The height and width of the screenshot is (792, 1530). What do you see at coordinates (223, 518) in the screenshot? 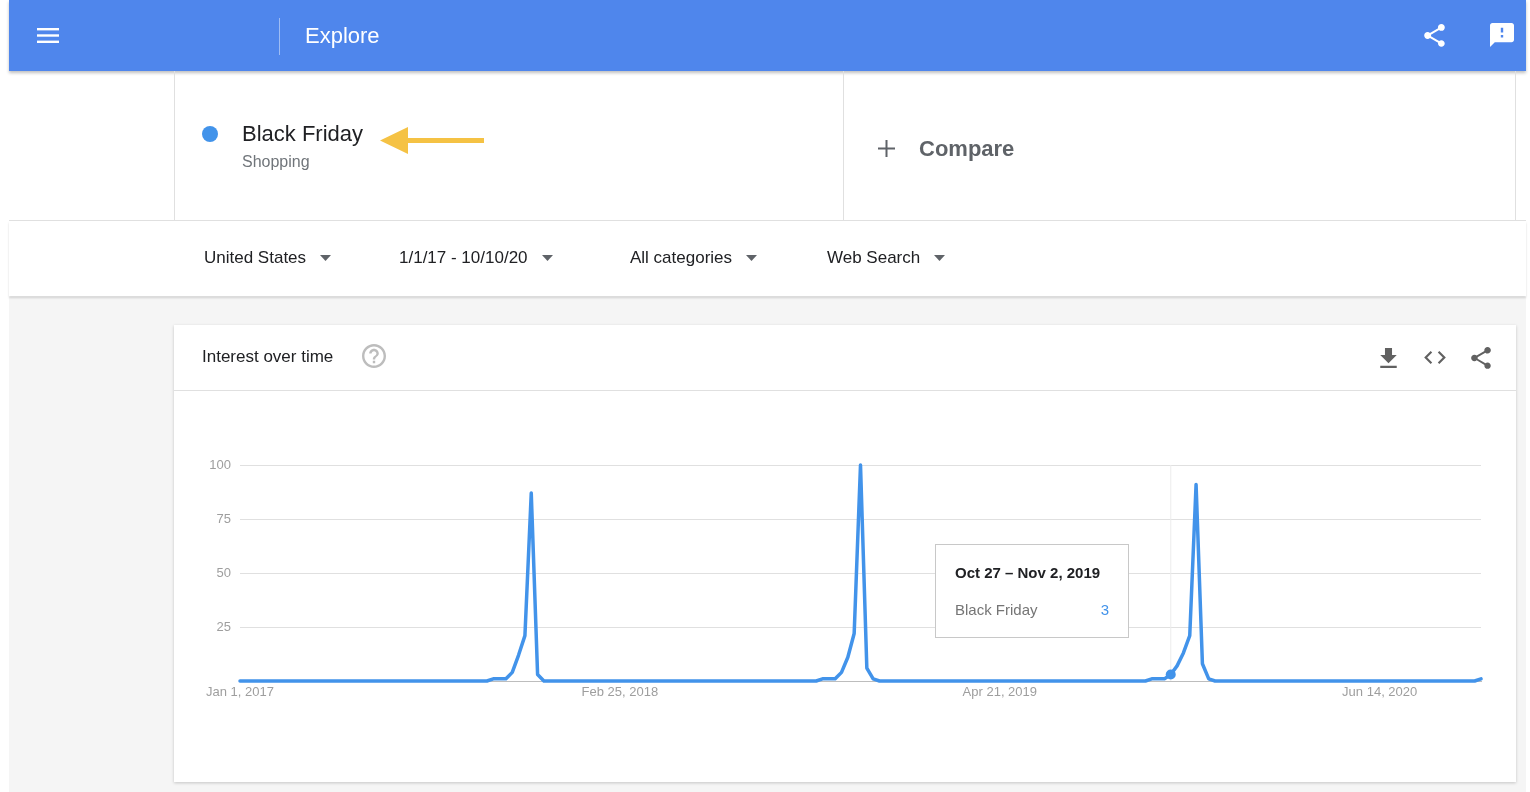
I see `y-tick-label: 75` at bounding box center [223, 518].